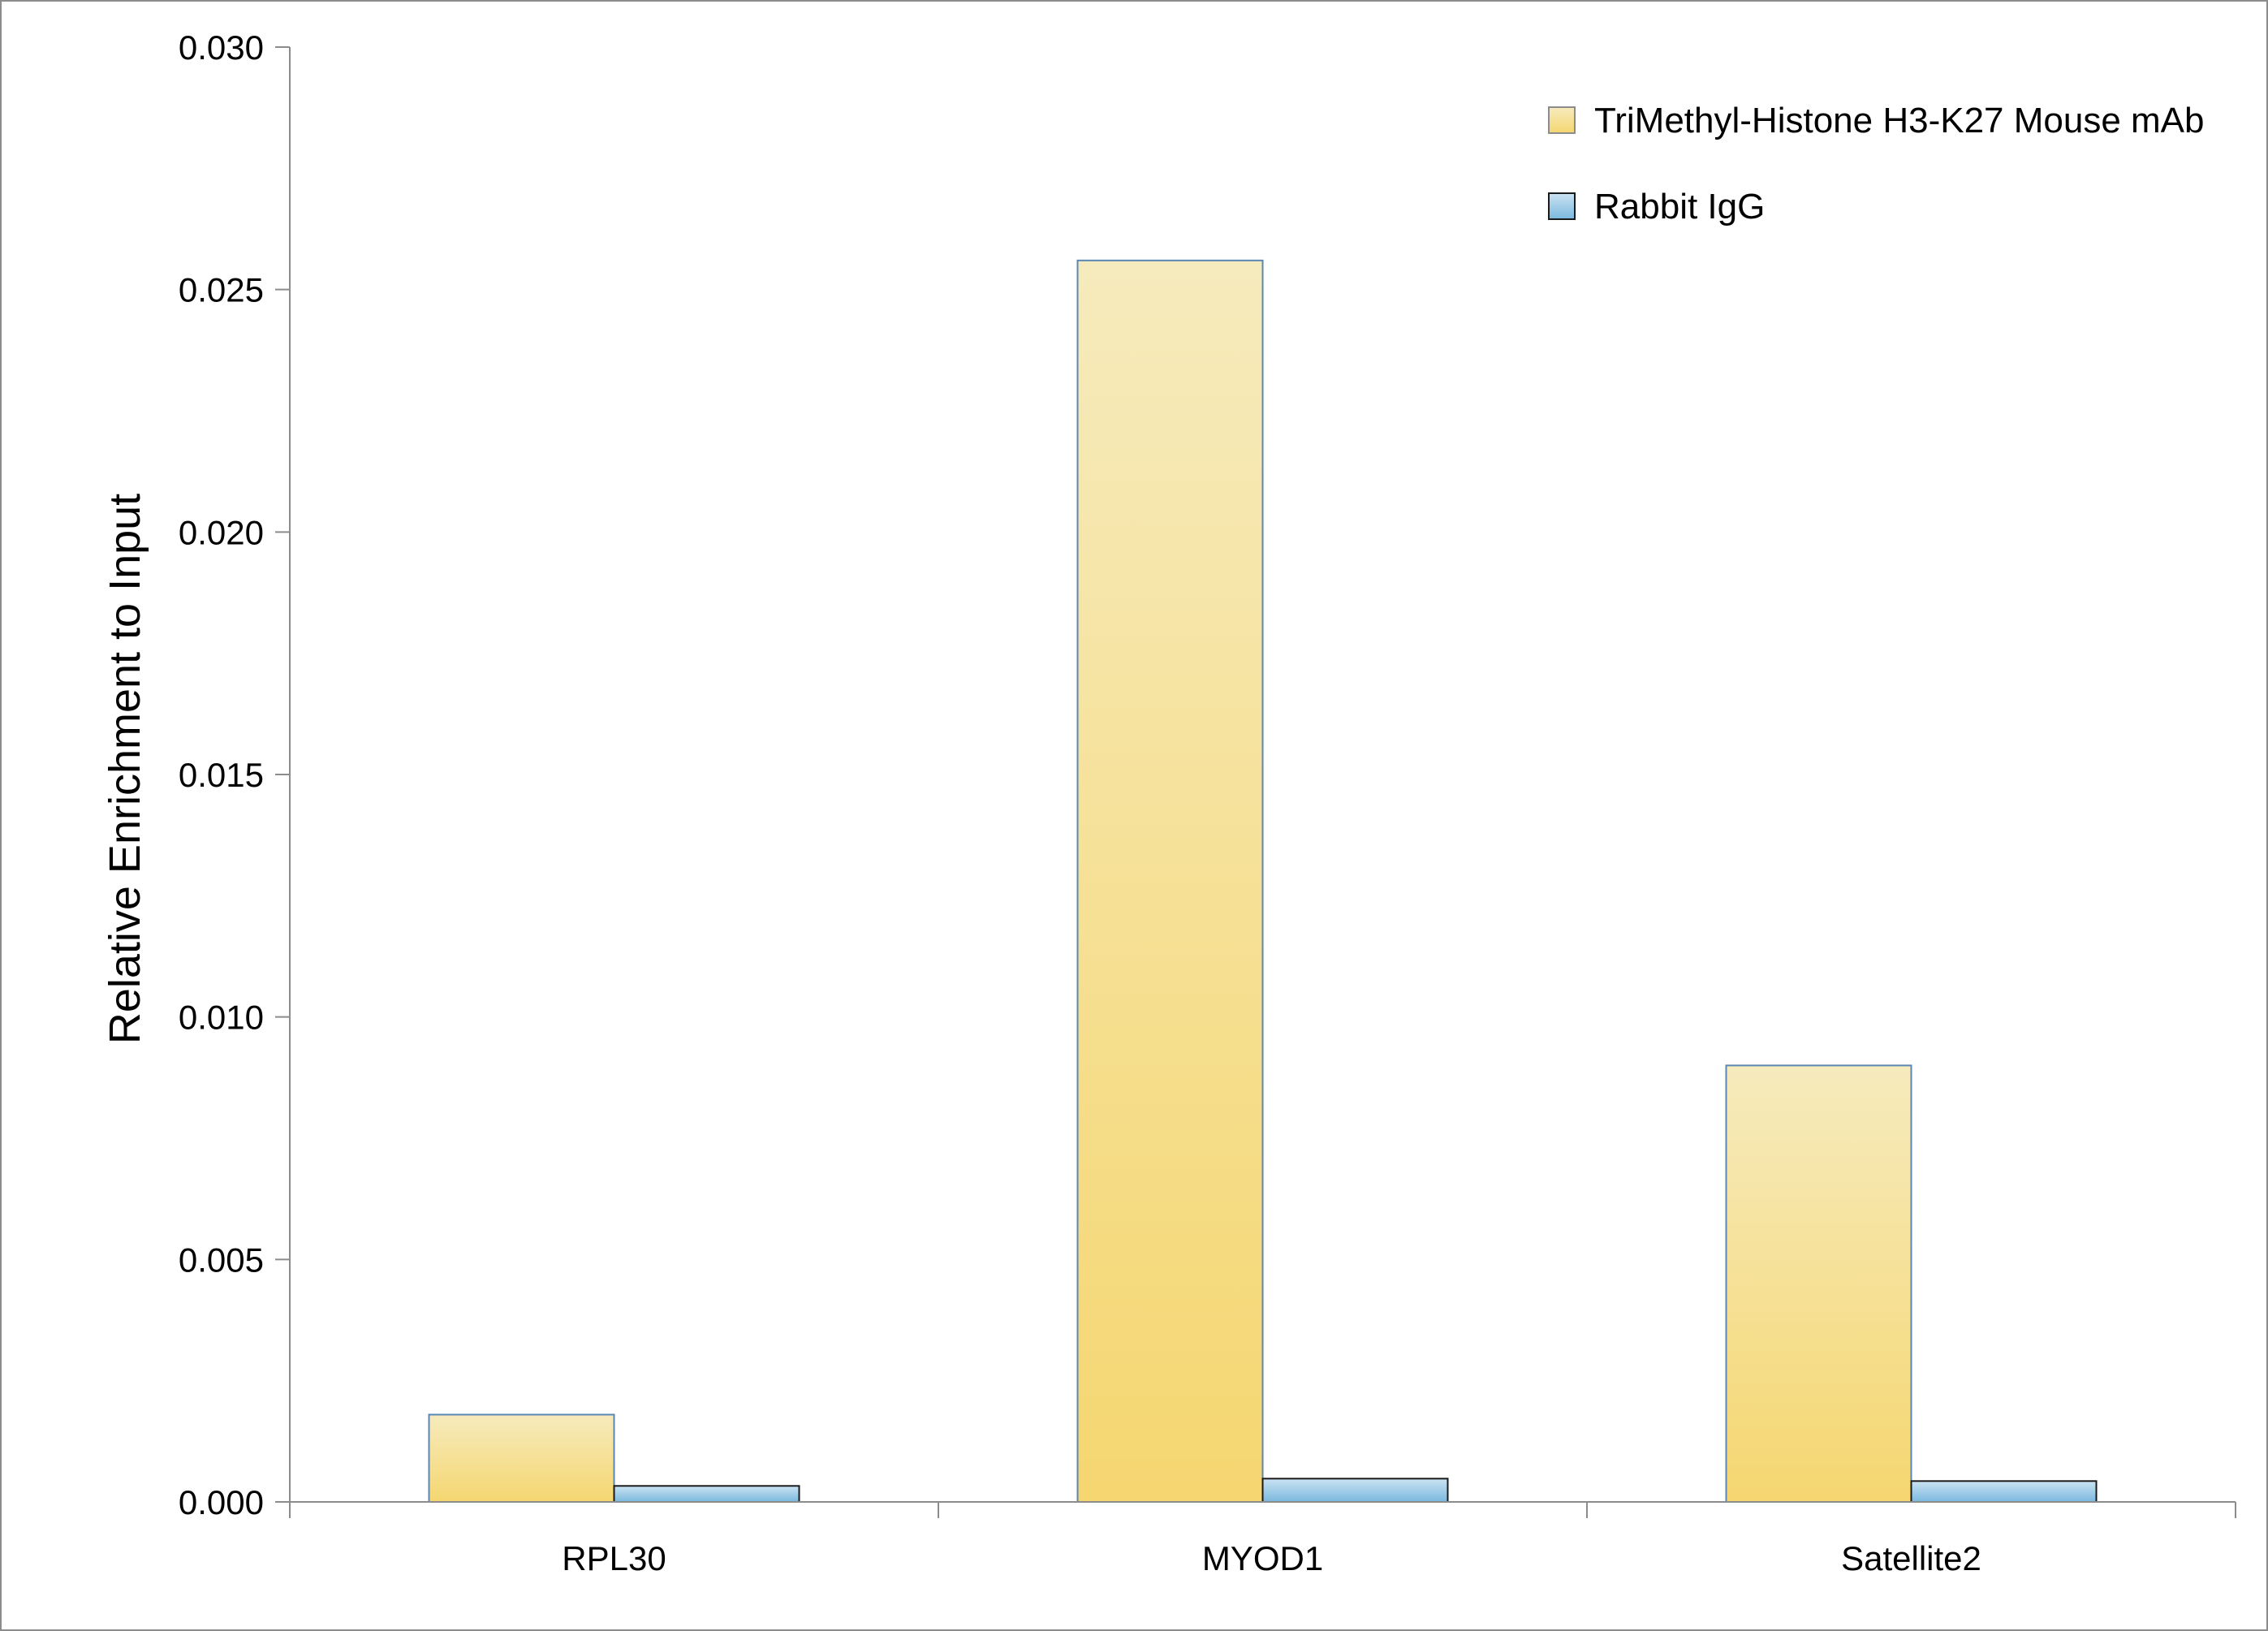  I want to click on x-axis: RPL30 MYOD1 Satellite2, so click(1262, 1539).